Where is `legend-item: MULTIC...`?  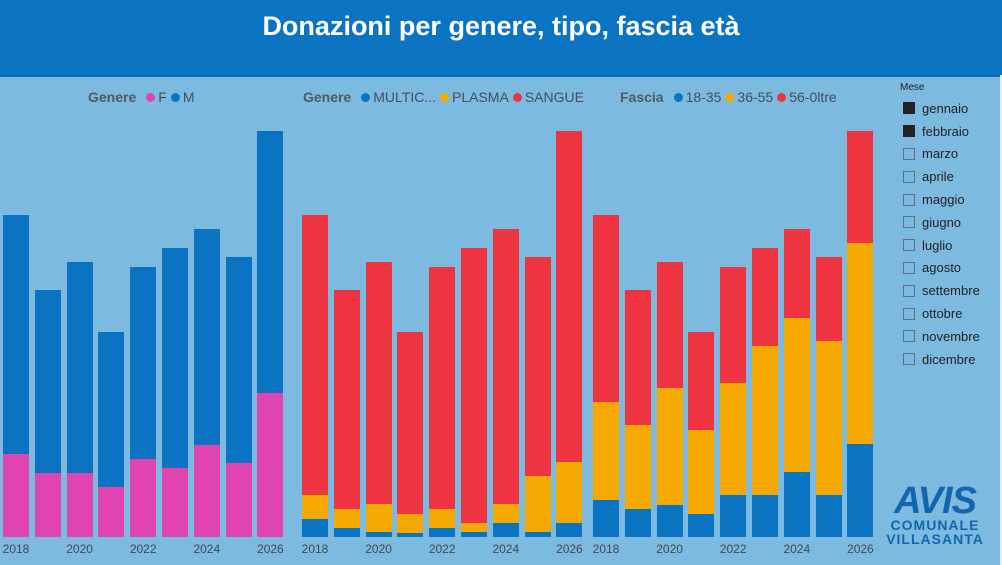 legend-item: MULTIC... is located at coordinates (396, 97).